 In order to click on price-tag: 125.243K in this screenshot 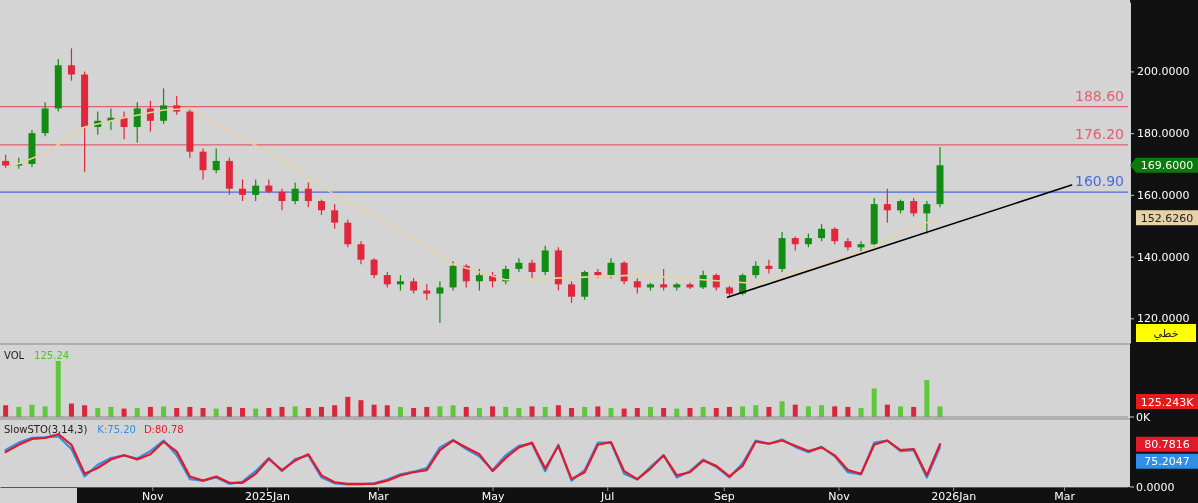, I will do `click(1167, 401)`.